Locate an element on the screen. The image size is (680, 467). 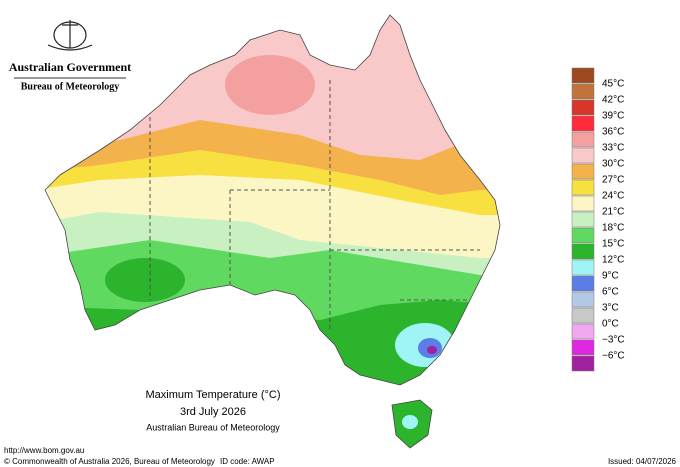
legend-label: 6°C is located at coordinates (610, 292).